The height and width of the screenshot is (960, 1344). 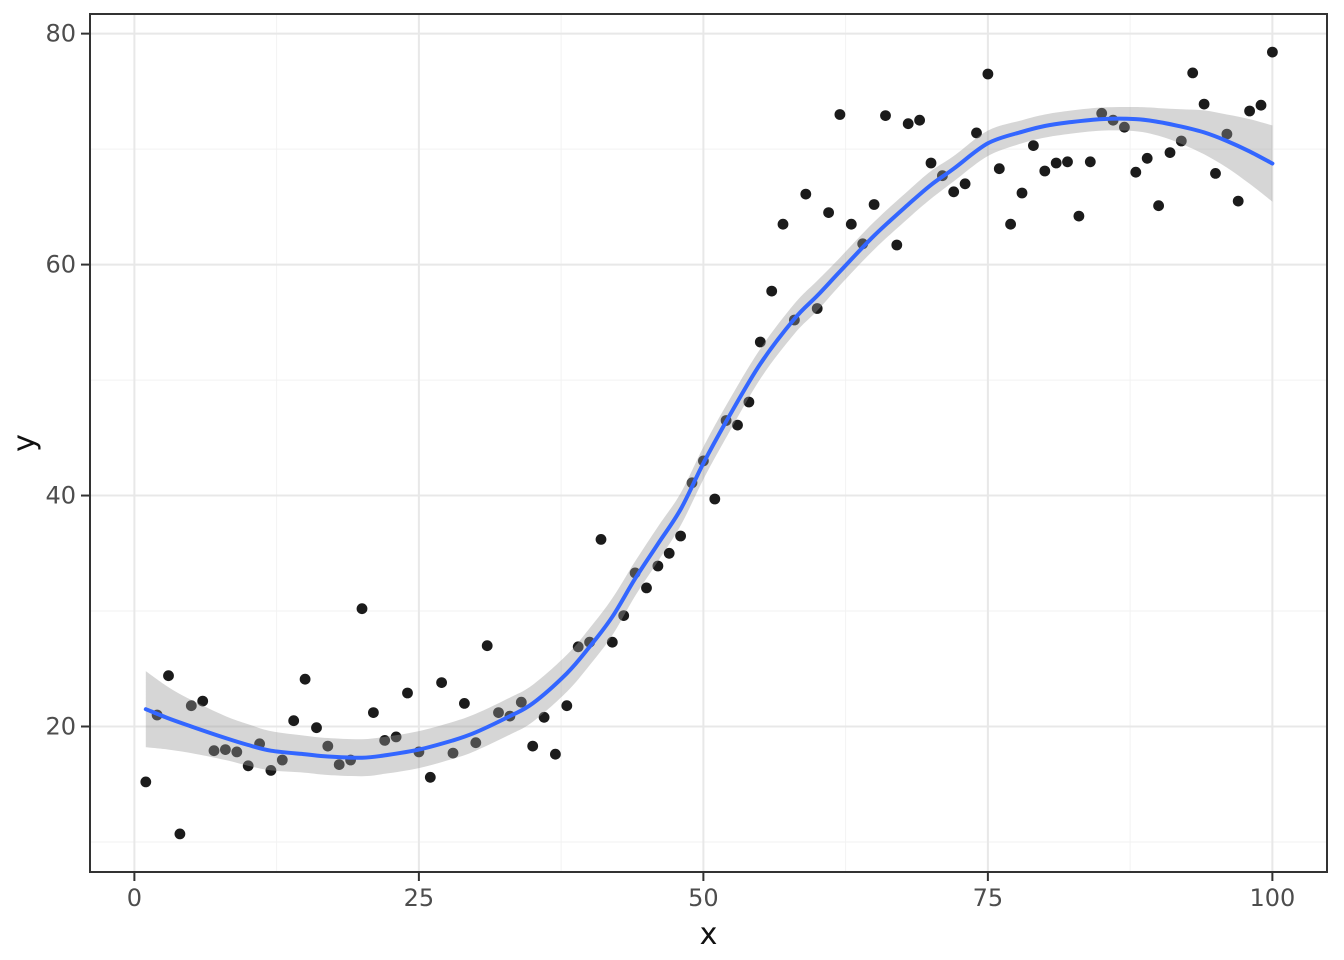 What do you see at coordinates (134, 898) in the screenshot?
I see `x-tick-label: 0` at bounding box center [134, 898].